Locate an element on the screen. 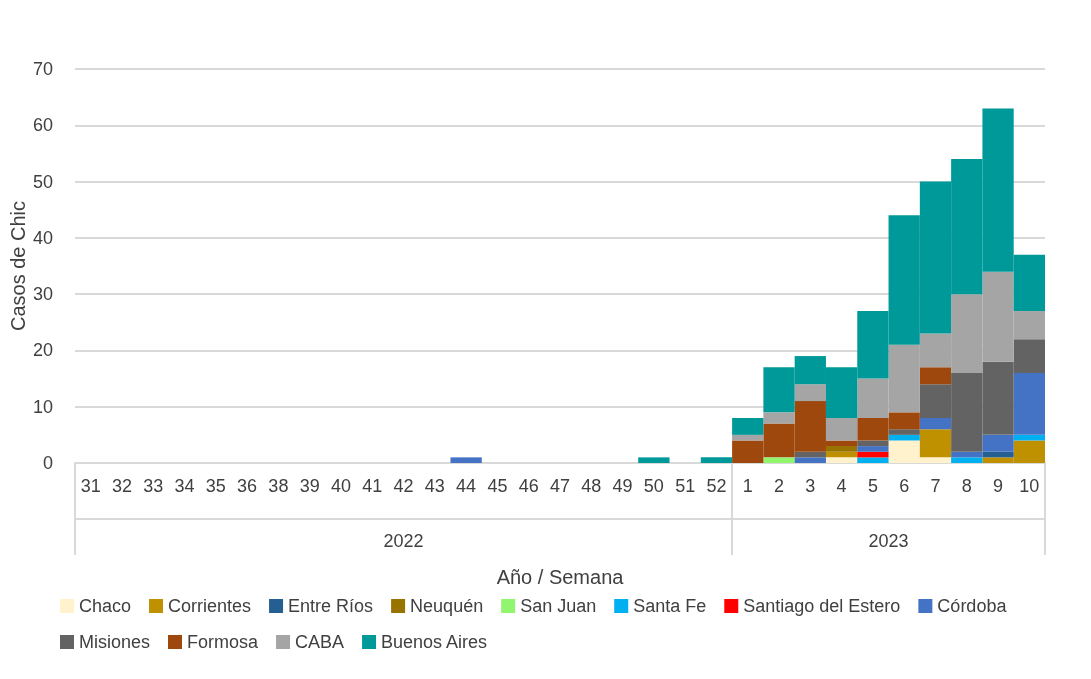  x-tick-label: 1 is located at coordinates (747, 486).